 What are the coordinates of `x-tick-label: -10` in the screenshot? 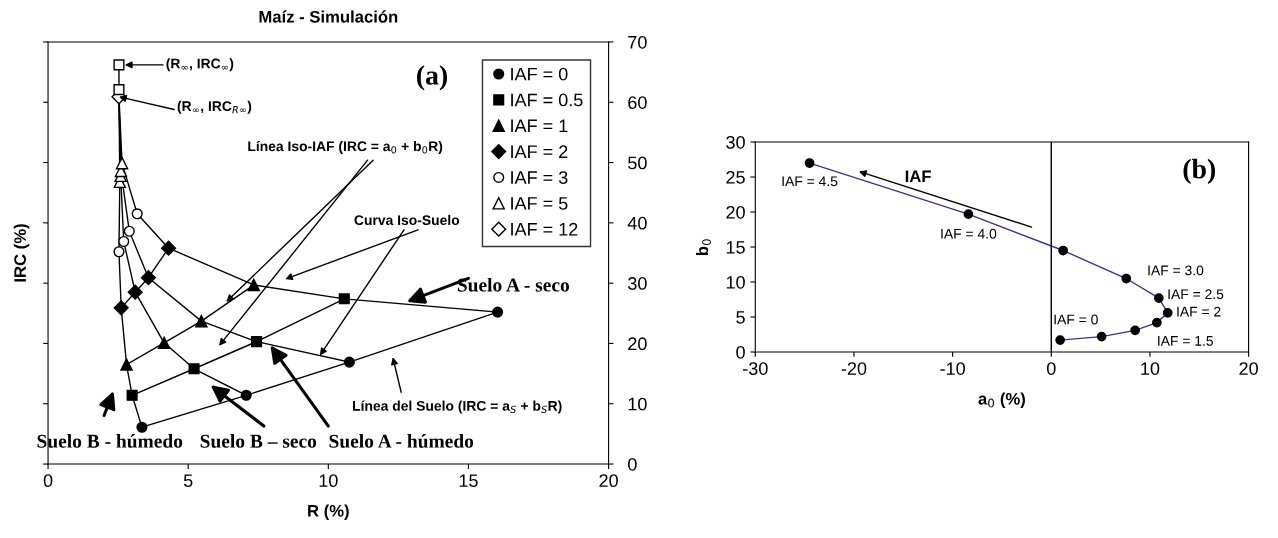 It's located at (952, 368).